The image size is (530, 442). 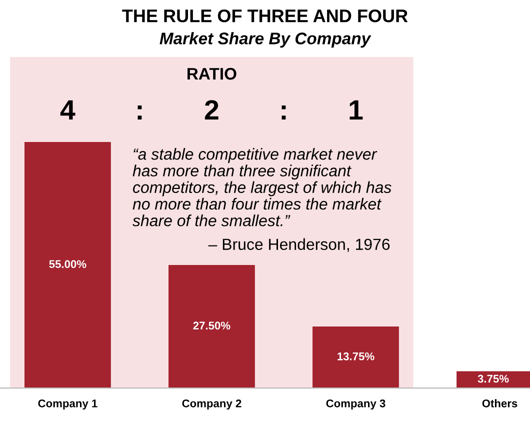 What do you see at coordinates (265, 15) in the screenshot?
I see `chart-title: THE RULE OF THREE AND FOUR` at bounding box center [265, 15].